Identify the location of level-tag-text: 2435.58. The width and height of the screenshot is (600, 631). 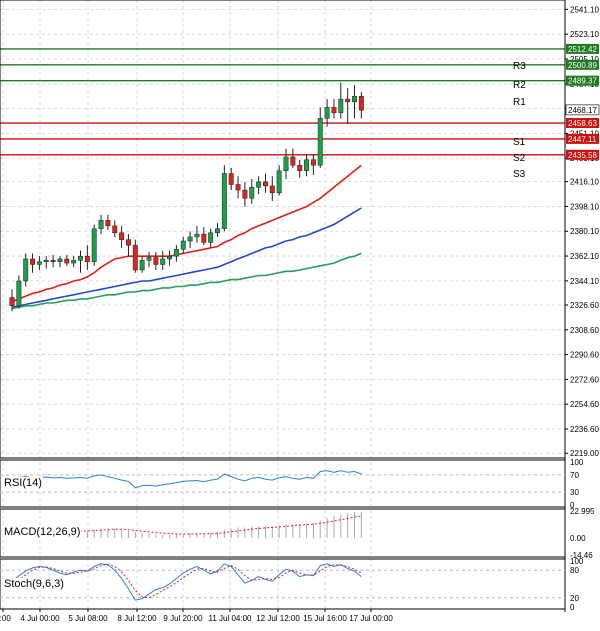
(582, 155).